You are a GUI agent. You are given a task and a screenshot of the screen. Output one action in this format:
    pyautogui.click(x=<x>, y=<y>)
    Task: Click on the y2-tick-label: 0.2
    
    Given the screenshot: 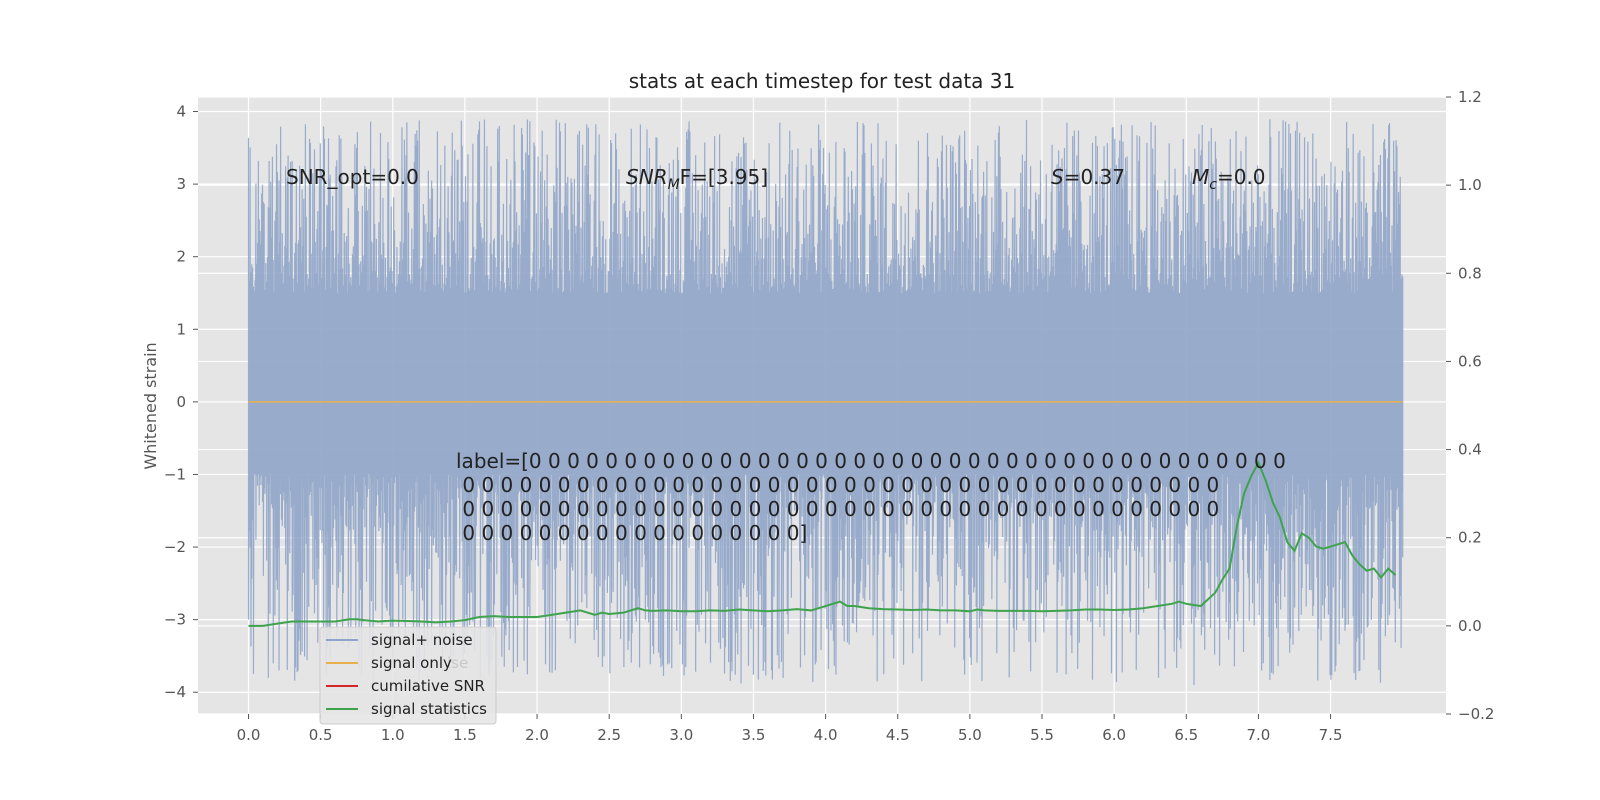 What is the action you would take?
    pyautogui.click(x=1470, y=538)
    